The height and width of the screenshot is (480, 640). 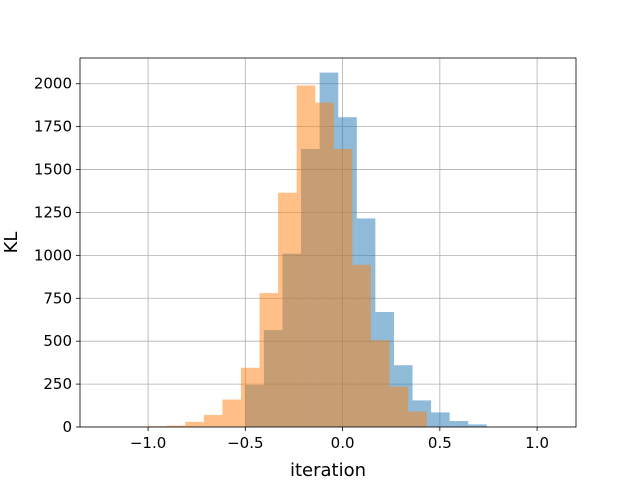 What do you see at coordinates (148, 443) in the screenshot?
I see `x-tick-label: −1.0` at bounding box center [148, 443].